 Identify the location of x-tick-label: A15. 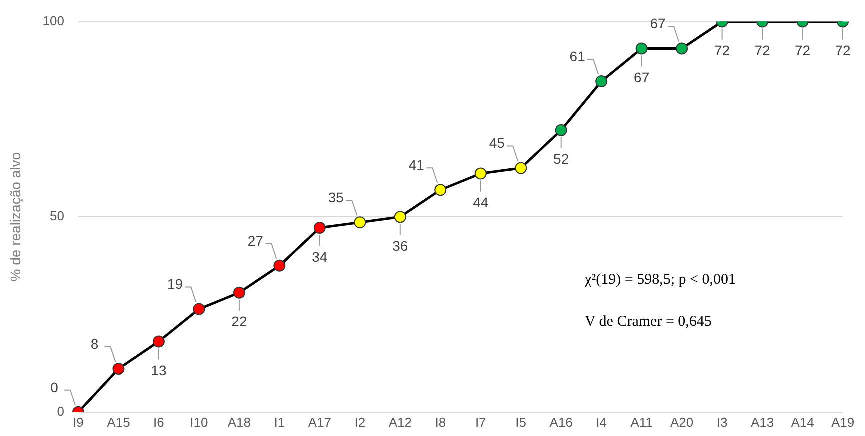
(118, 422).